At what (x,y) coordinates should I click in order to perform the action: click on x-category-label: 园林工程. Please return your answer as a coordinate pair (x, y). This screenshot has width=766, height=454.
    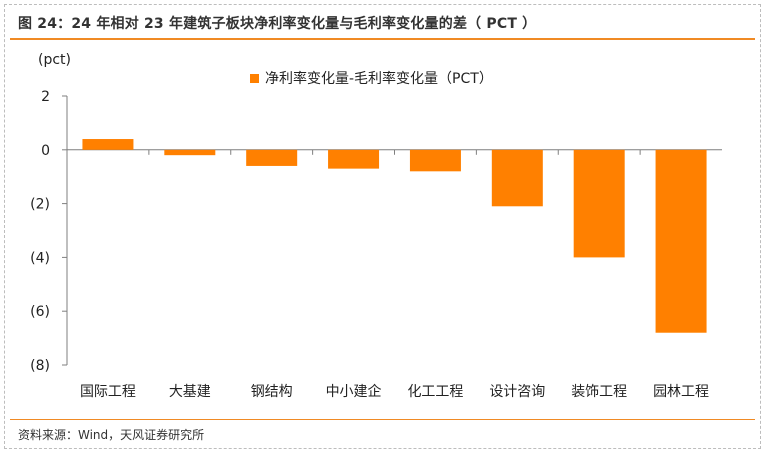
    Looking at the image, I should click on (681, 392).